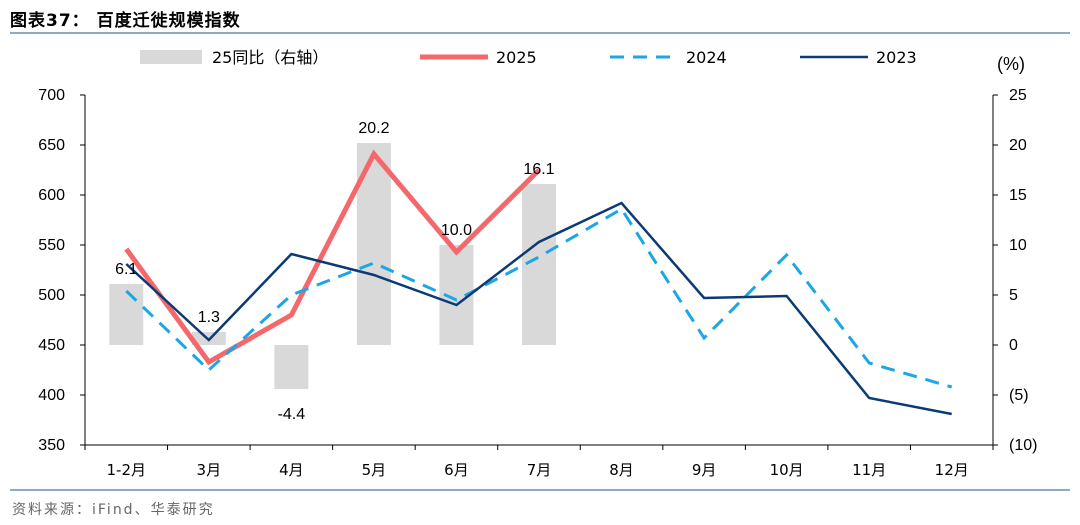 This screenshot has width=1080, height=525. Describe the element at coordinates (1018, 245) in the screenshot. I see `y-right-tick-label: 10` at that location.